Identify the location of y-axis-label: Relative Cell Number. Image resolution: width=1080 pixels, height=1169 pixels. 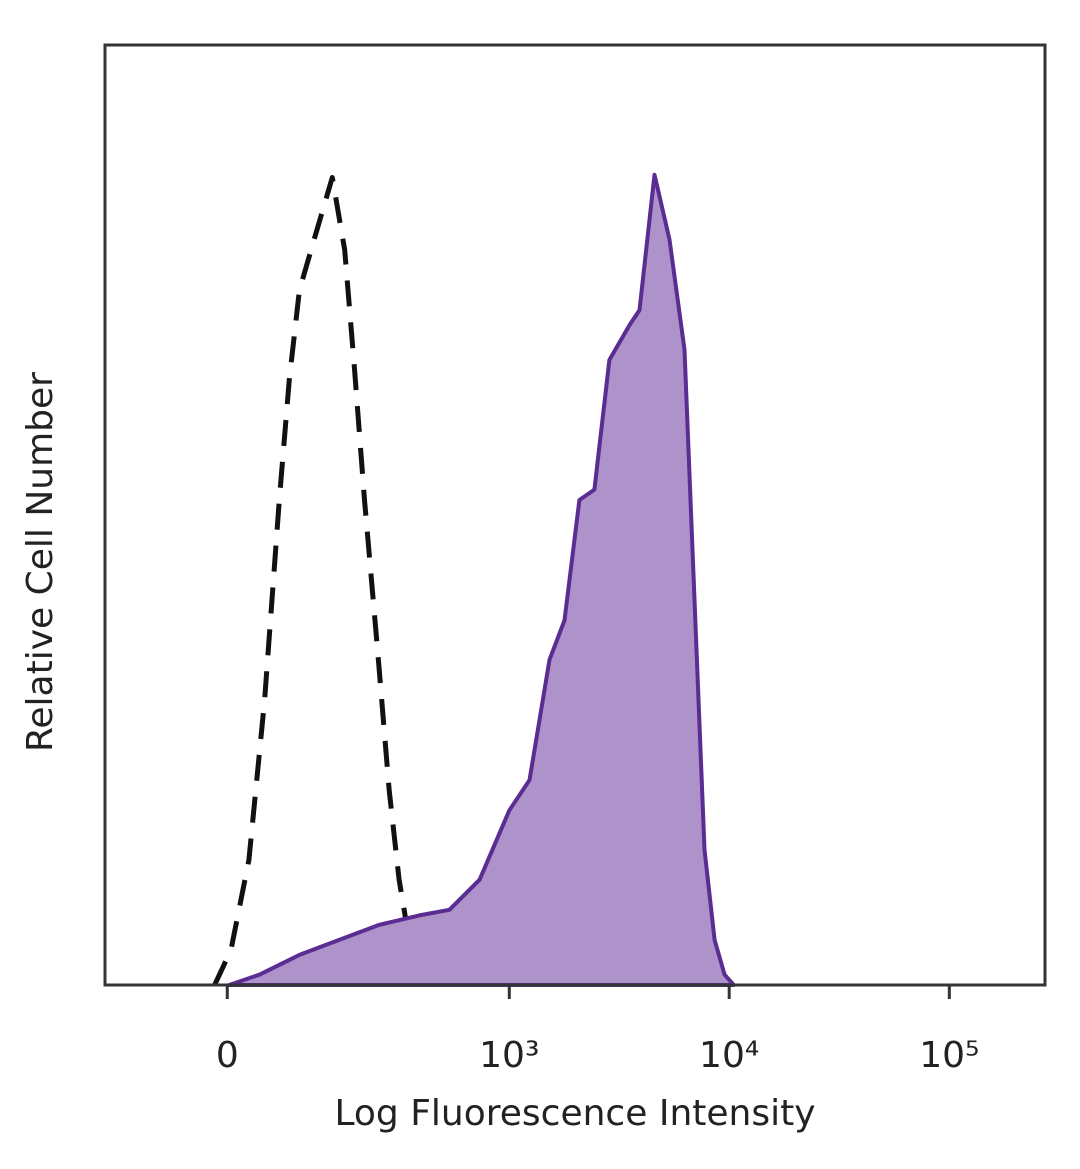
(40, 562).